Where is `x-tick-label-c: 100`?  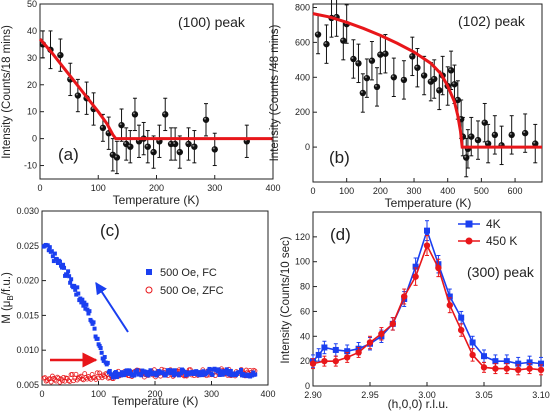
x-tick-label-c: 100 is located at coordinates (98, 394).